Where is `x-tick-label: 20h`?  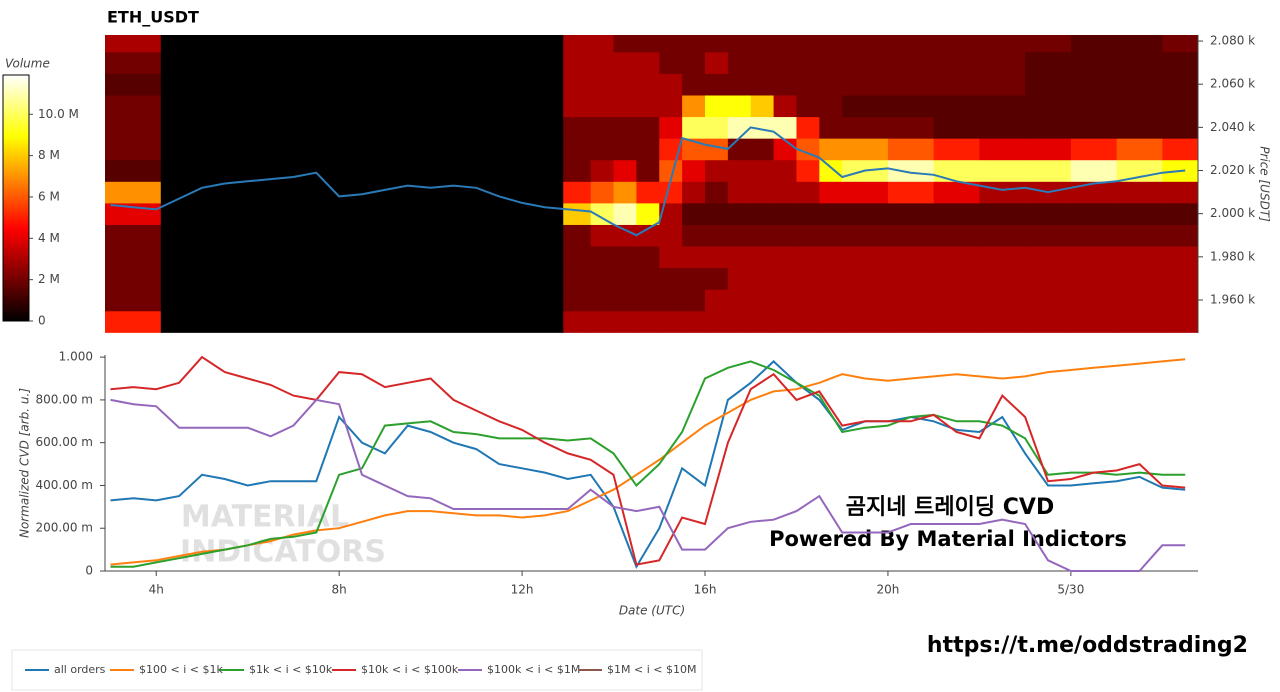 x-tick-label: 20h is located at coordinates (887, 590).